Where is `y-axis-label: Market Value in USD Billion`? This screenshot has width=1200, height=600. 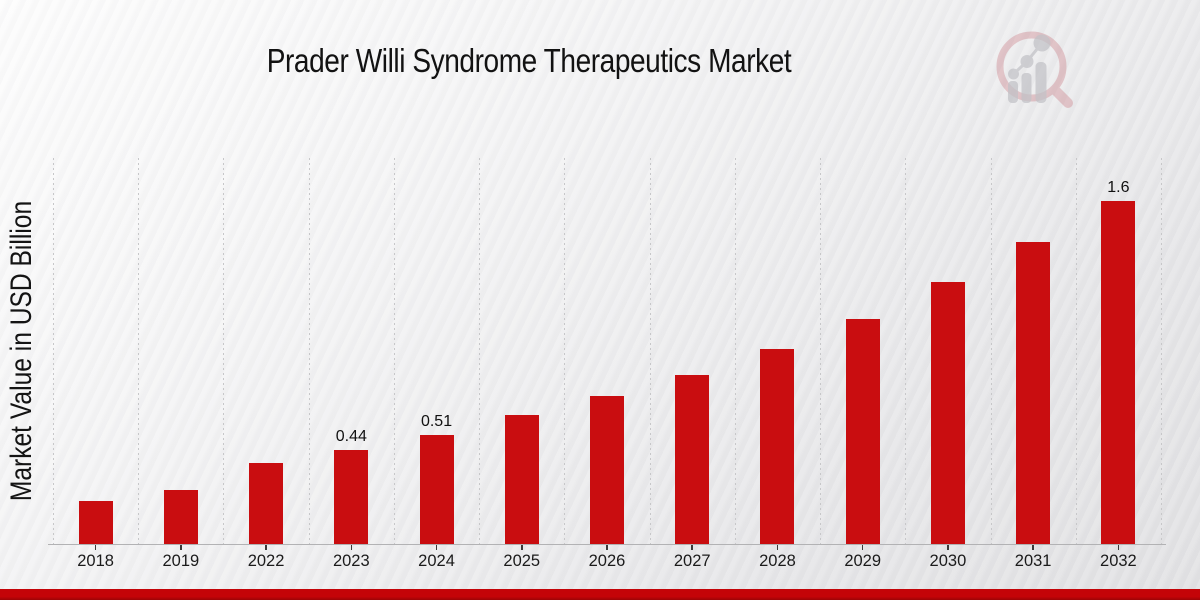
y-axis-label: Market Value in USD Billion is located at coordinates (22, 351).